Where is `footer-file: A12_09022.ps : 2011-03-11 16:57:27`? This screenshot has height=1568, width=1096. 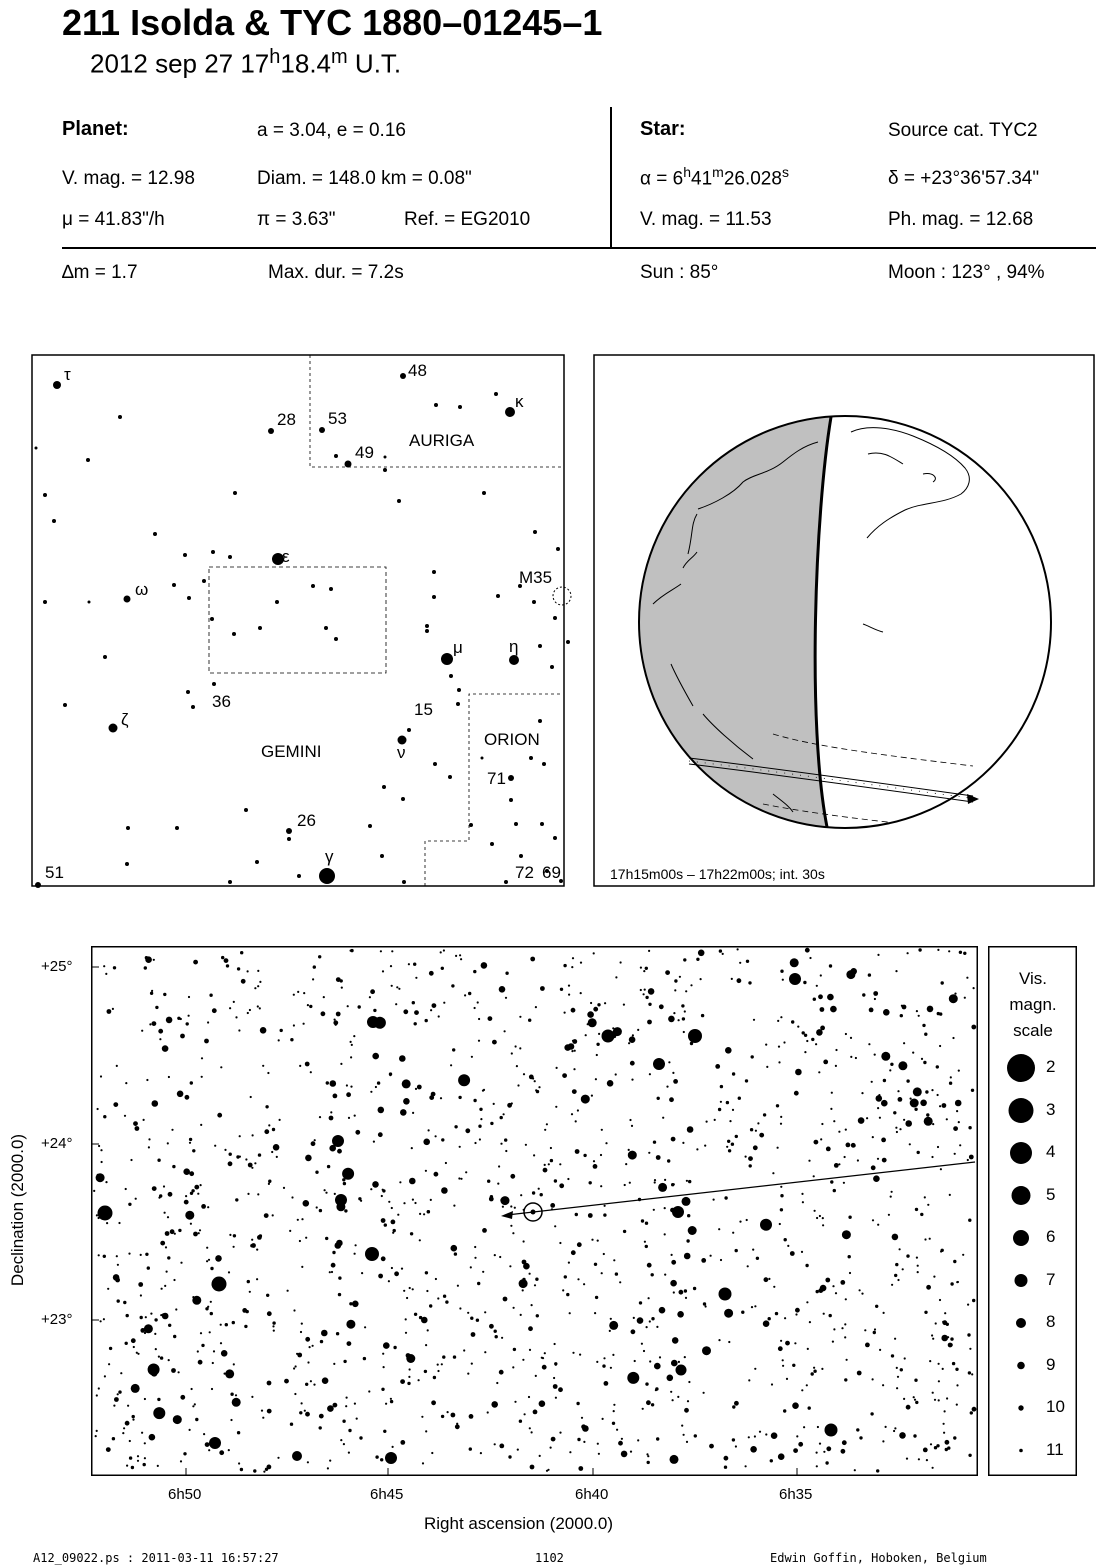 footer-file: A12_09022.ps : 2011-03-11 16:57:27 is located at coordinates (156, 1558).